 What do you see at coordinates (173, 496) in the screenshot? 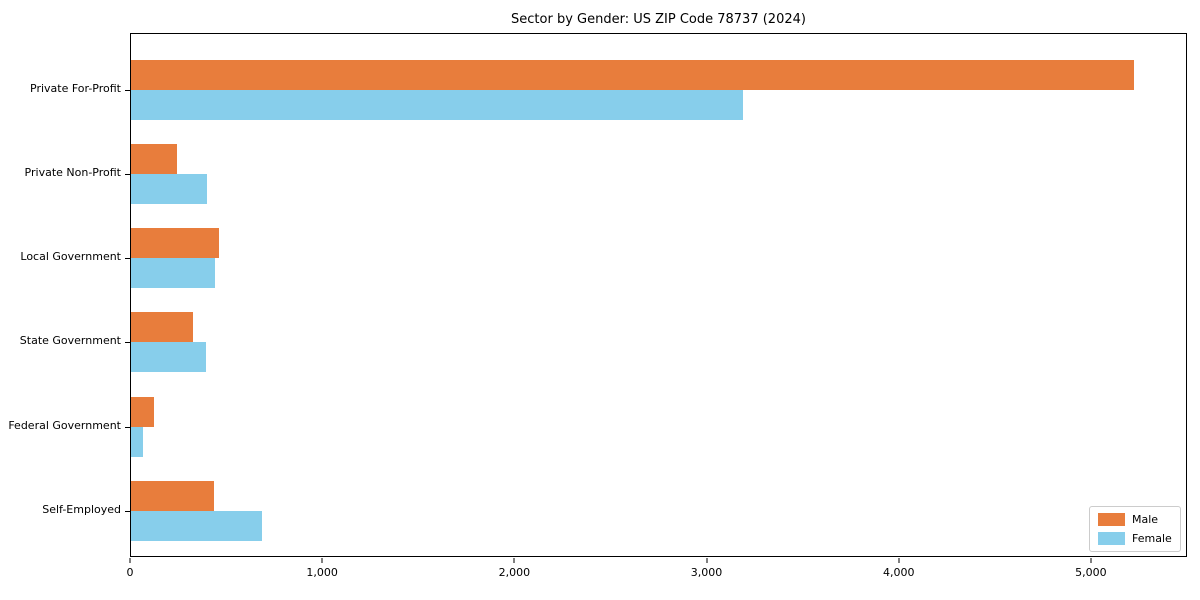
I see `bar-male-self-employed` at bounding box center [173, 496].